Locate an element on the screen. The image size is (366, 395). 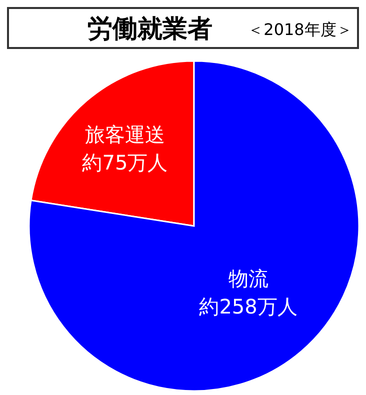
slice-label: 旅客運送 is located at coordinates (124, 134).